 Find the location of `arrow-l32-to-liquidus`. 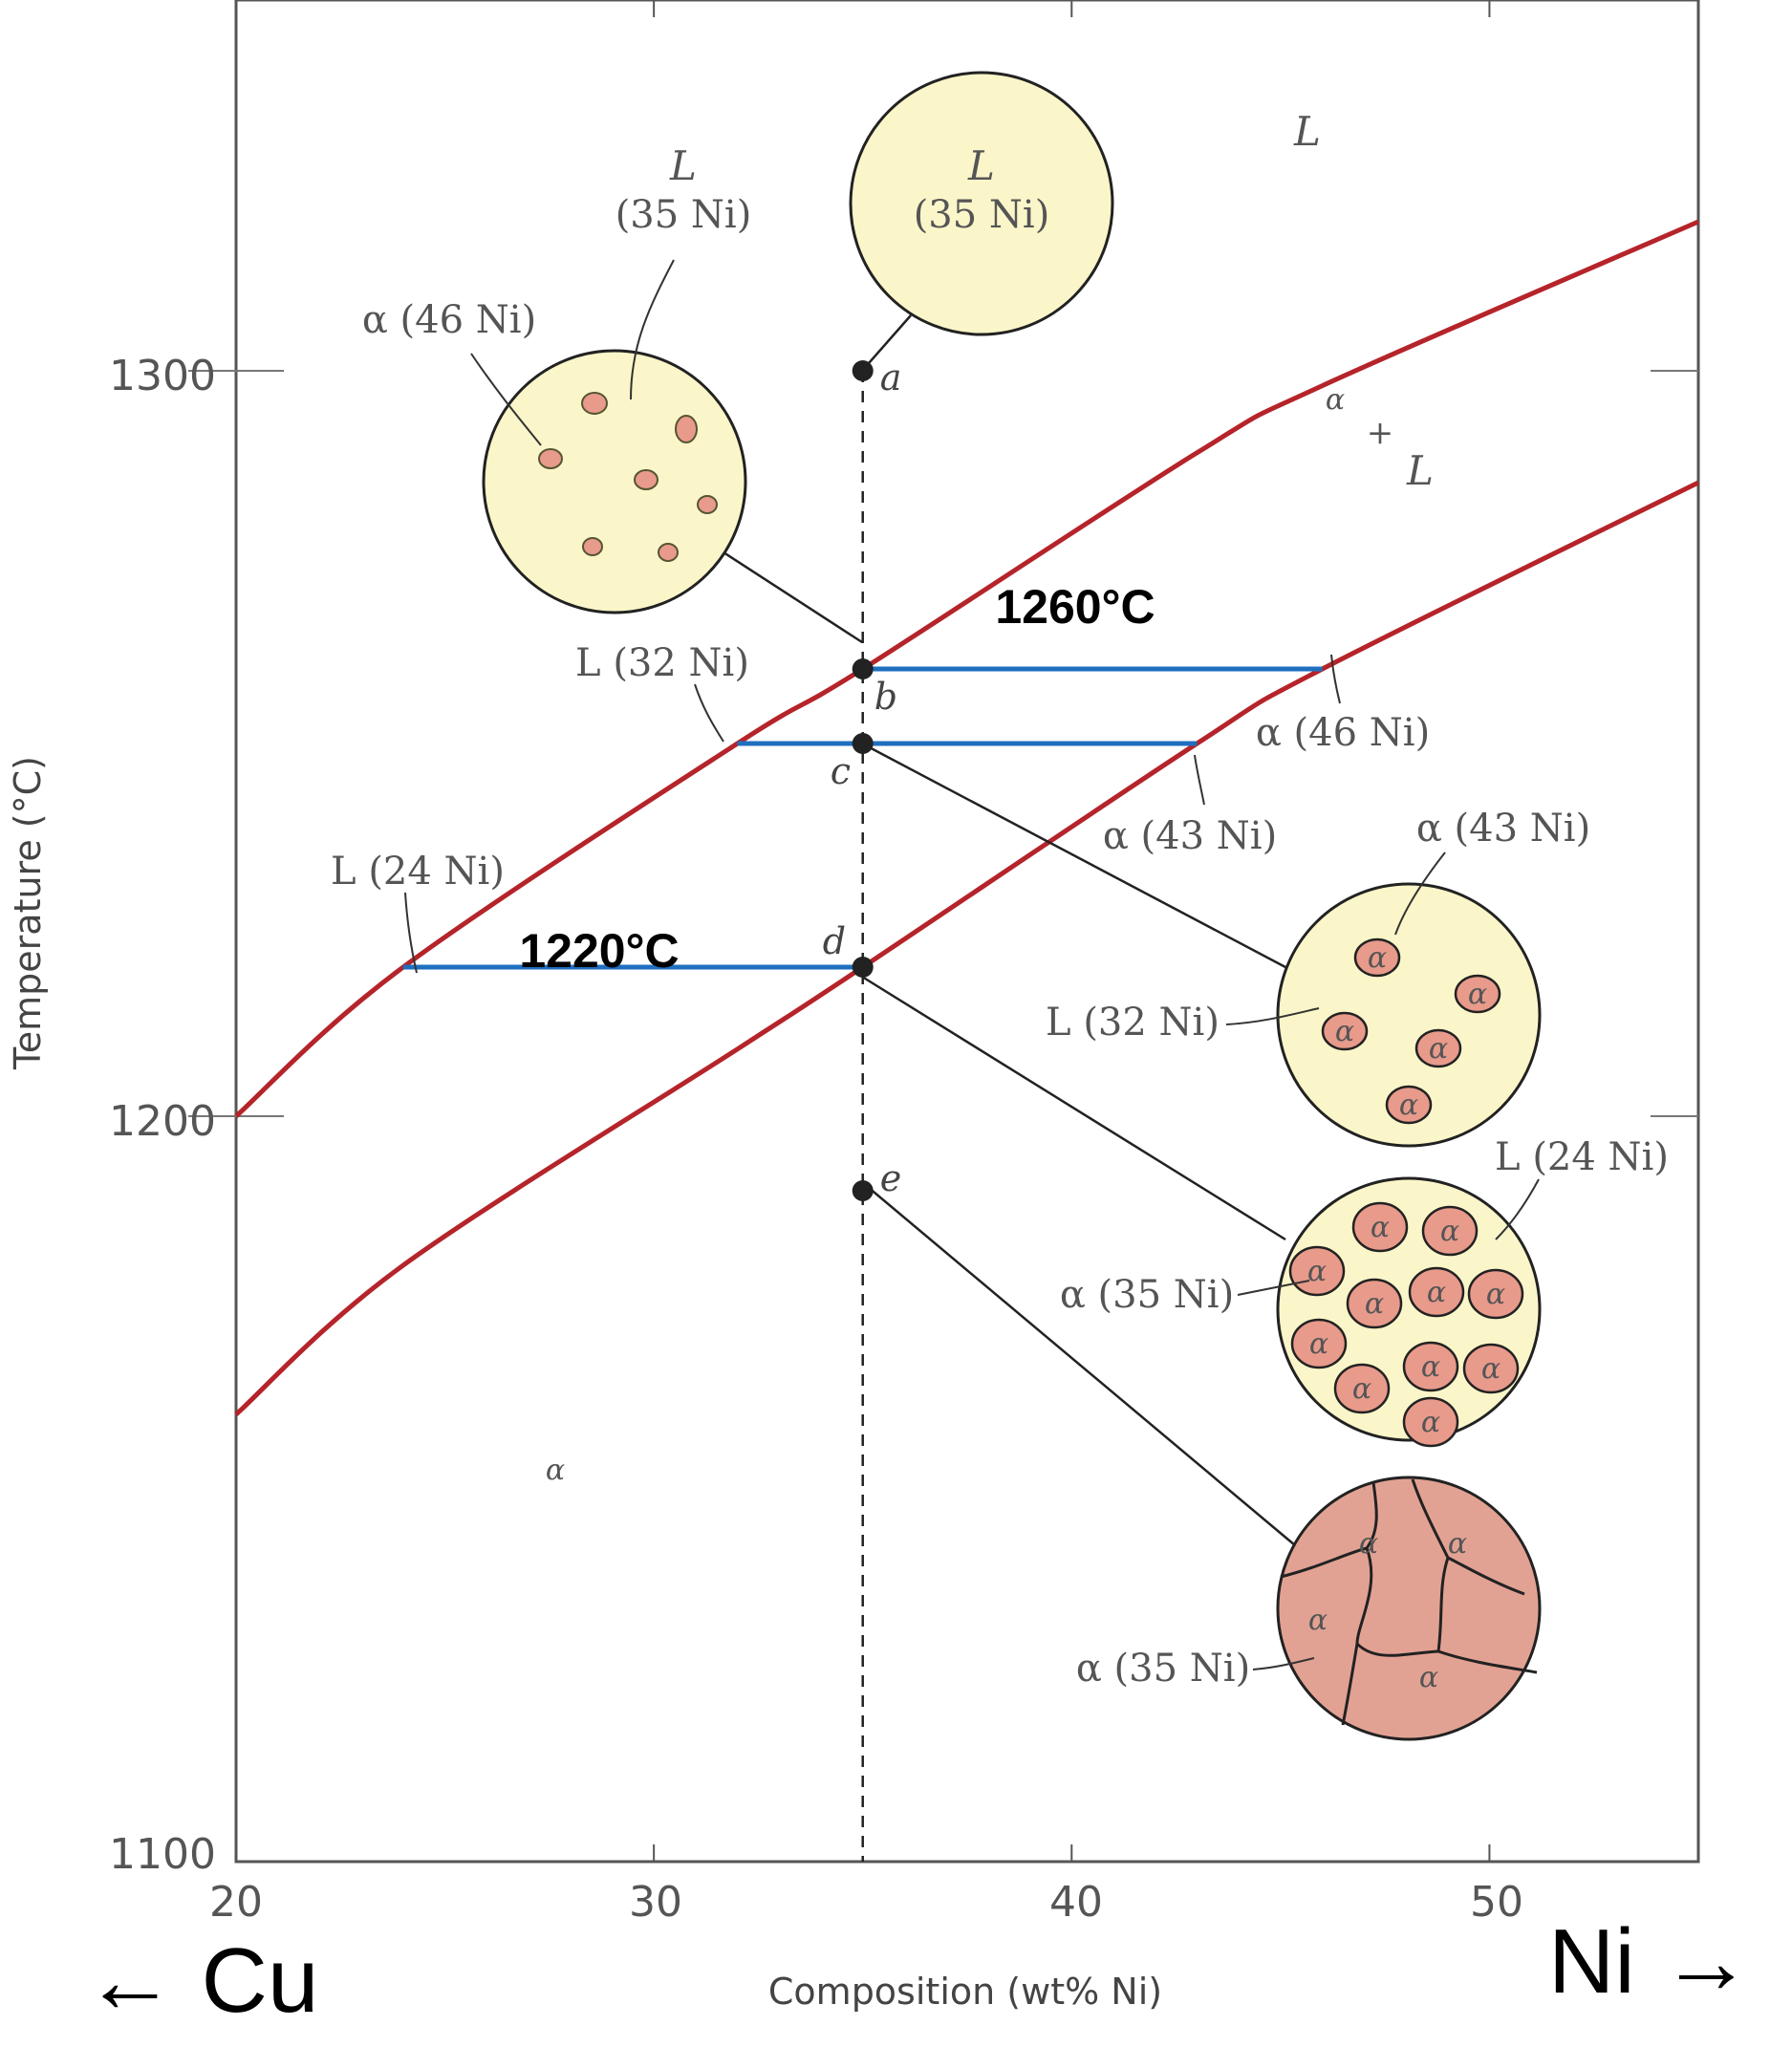

arrow-l32-to-liquidus is located at coordinates (709, 713).